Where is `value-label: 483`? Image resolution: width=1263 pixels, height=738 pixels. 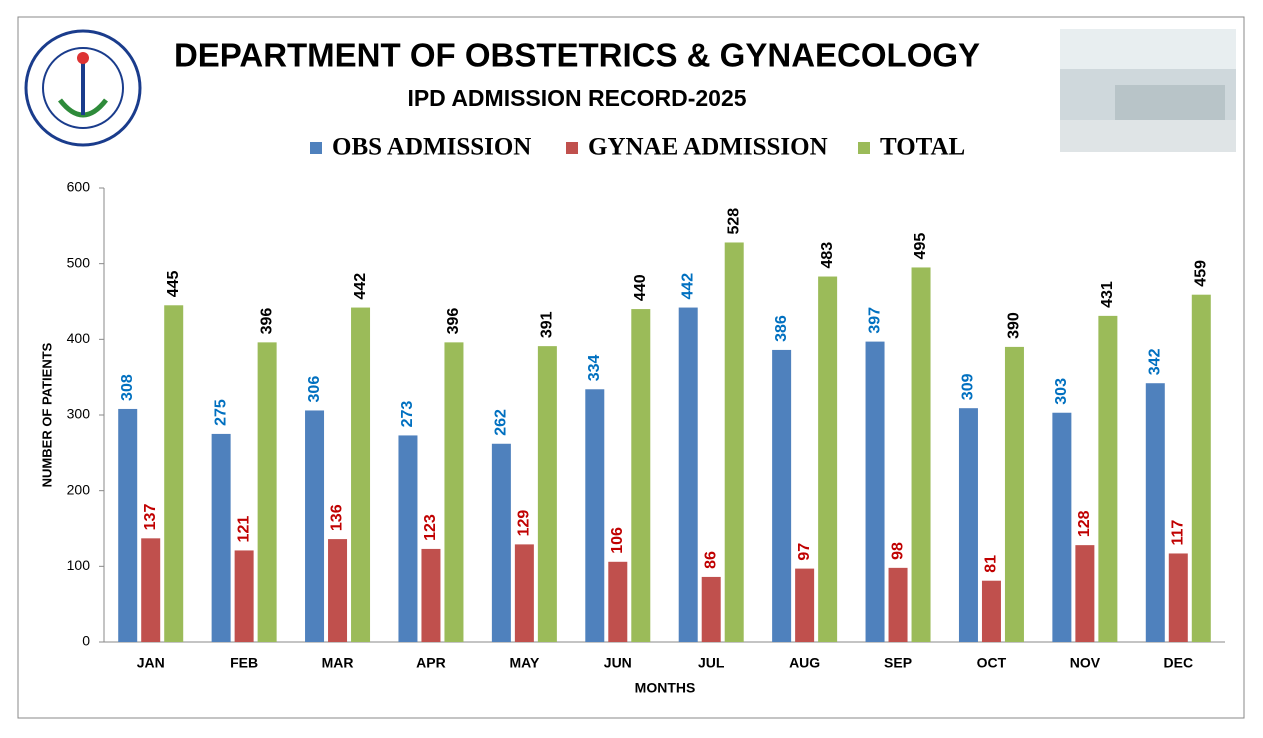 value-label: 483 is located at coordinates (827, 255).